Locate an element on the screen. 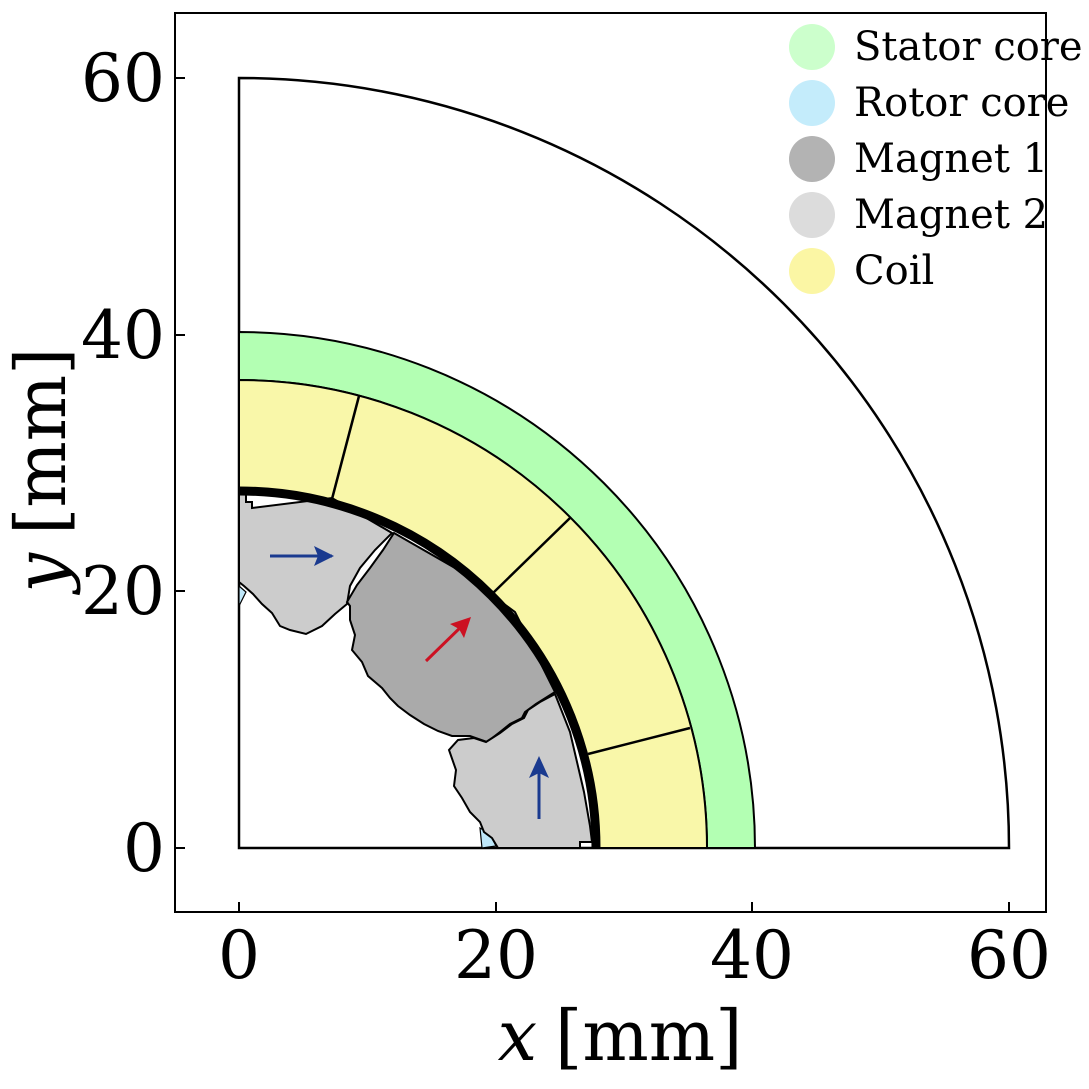  legend-label: Magnet 1 is located at coordinates (951, 159).